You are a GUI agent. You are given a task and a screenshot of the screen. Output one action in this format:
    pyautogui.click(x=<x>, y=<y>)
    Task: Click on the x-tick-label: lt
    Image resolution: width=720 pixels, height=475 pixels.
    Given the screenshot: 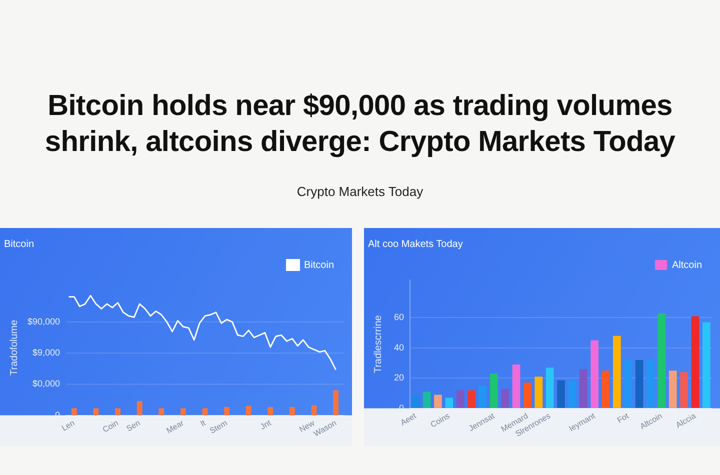 What is the action you would take?
    pyautogui.click(x=203, y=423)
    